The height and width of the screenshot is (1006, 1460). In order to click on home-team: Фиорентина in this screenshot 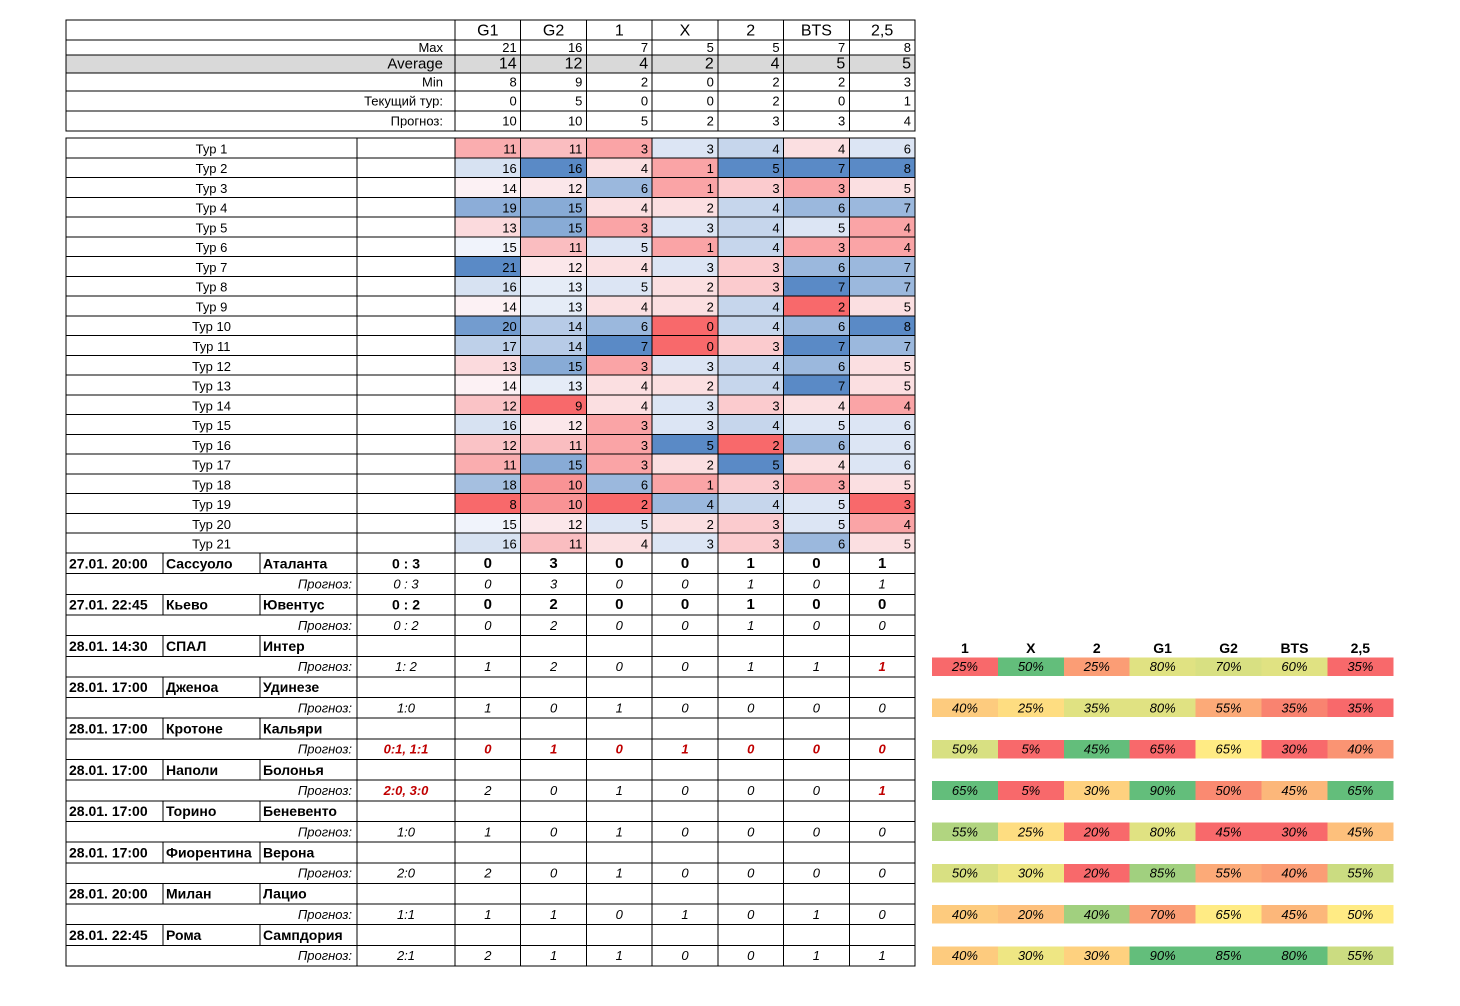, I will do `click(209, 852)`.